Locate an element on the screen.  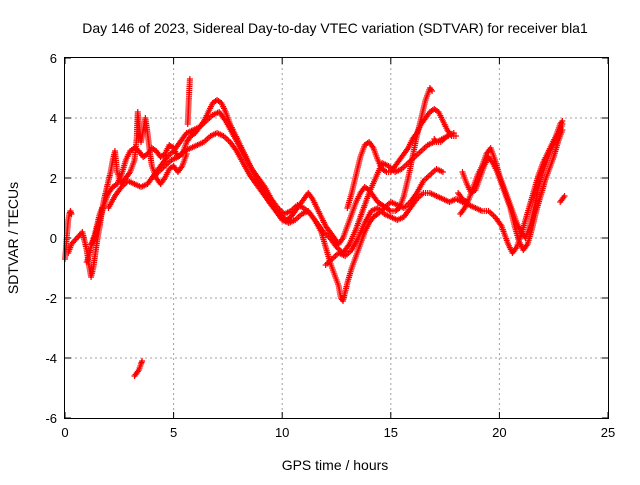
x-tick-label: 5 is located at coordinates (173, 432).